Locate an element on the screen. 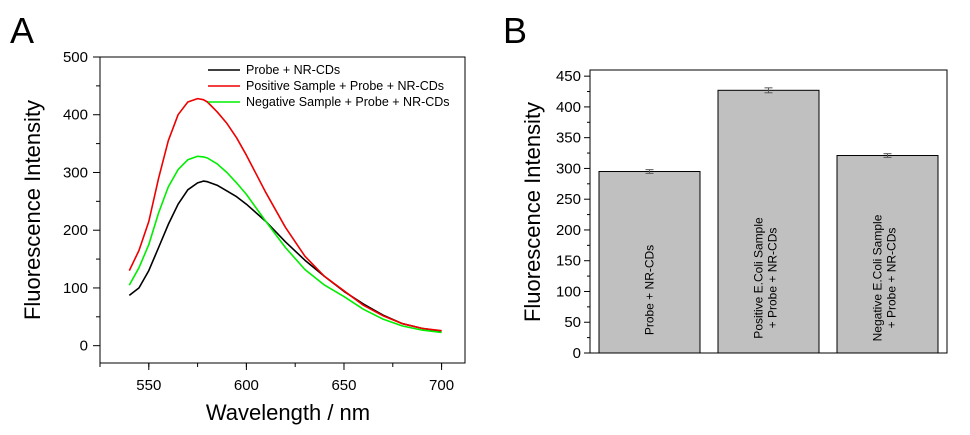  bar-label-line2-2: + Probe + NR-CDs is located at coordinates (892, 278).